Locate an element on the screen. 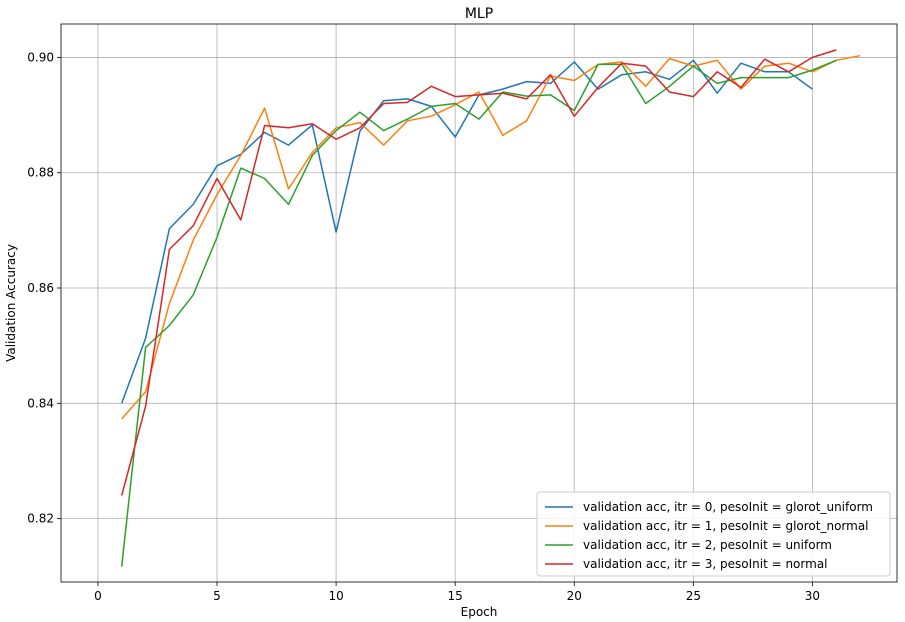 This screenshot has width=905, height=622. x-tick-label: 30 is located at coordinates (812, 596).